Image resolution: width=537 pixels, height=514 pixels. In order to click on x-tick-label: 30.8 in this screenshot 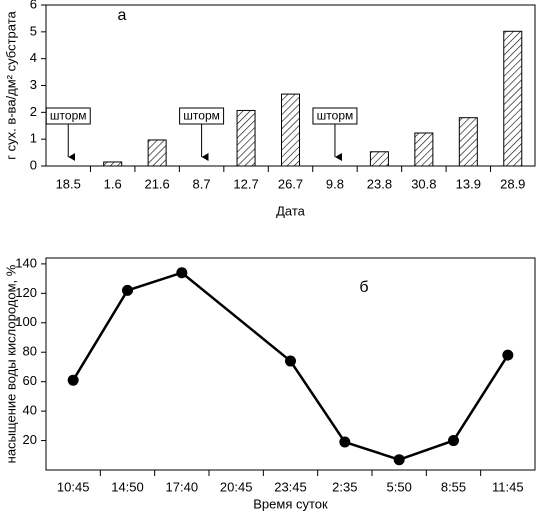, I will do `click(423, 183)`.